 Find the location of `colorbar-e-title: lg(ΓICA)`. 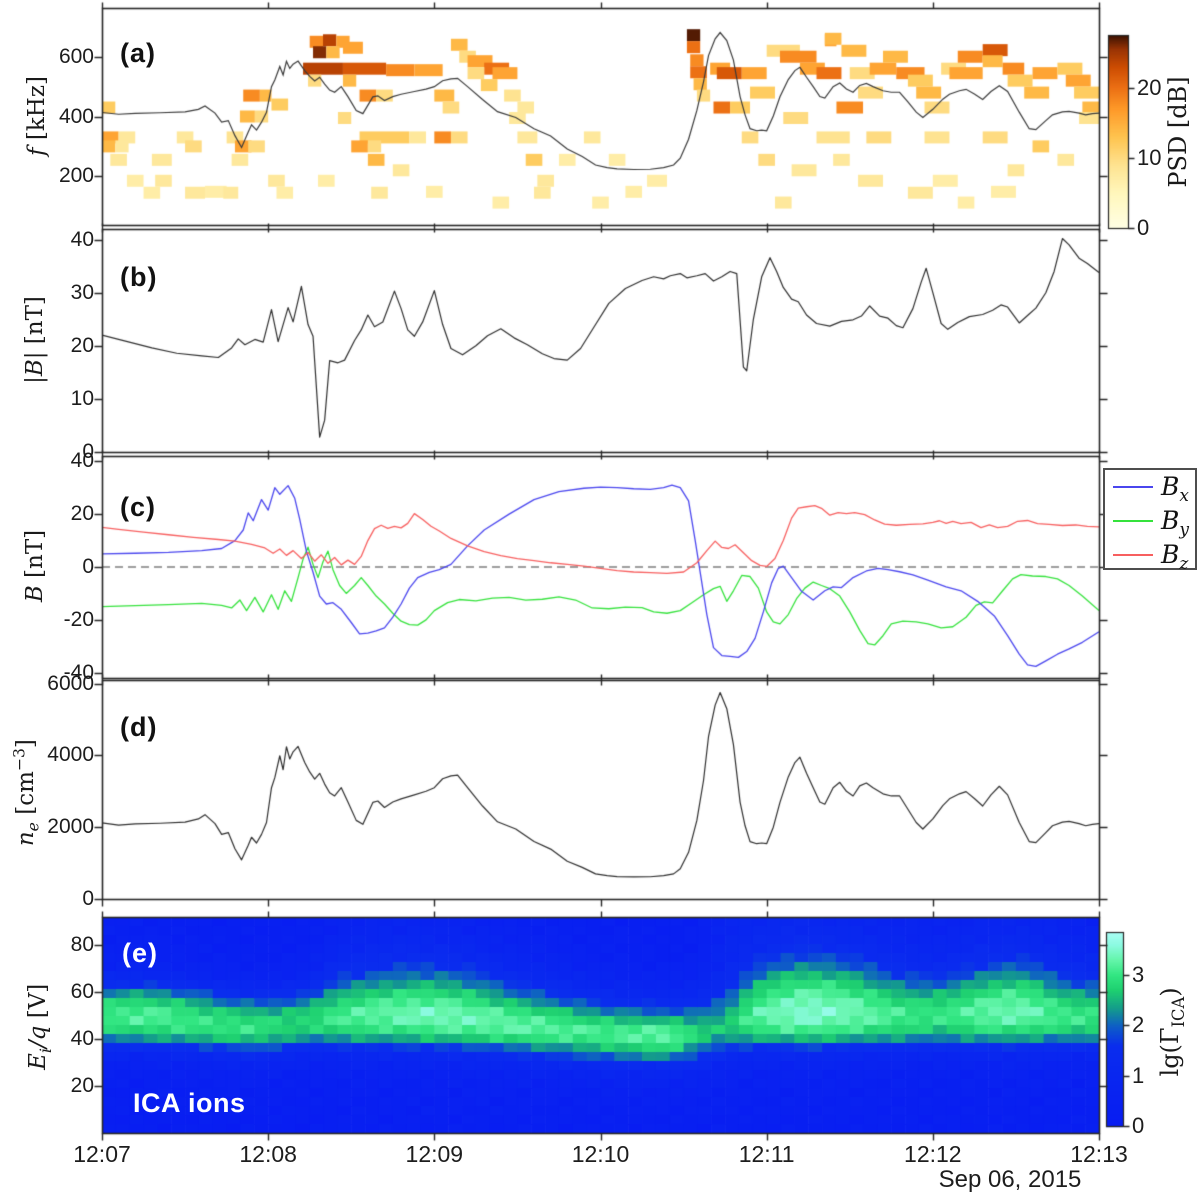

colorbar-e-title: lg(ΓICA) is located at coordinates (1172, 1032).